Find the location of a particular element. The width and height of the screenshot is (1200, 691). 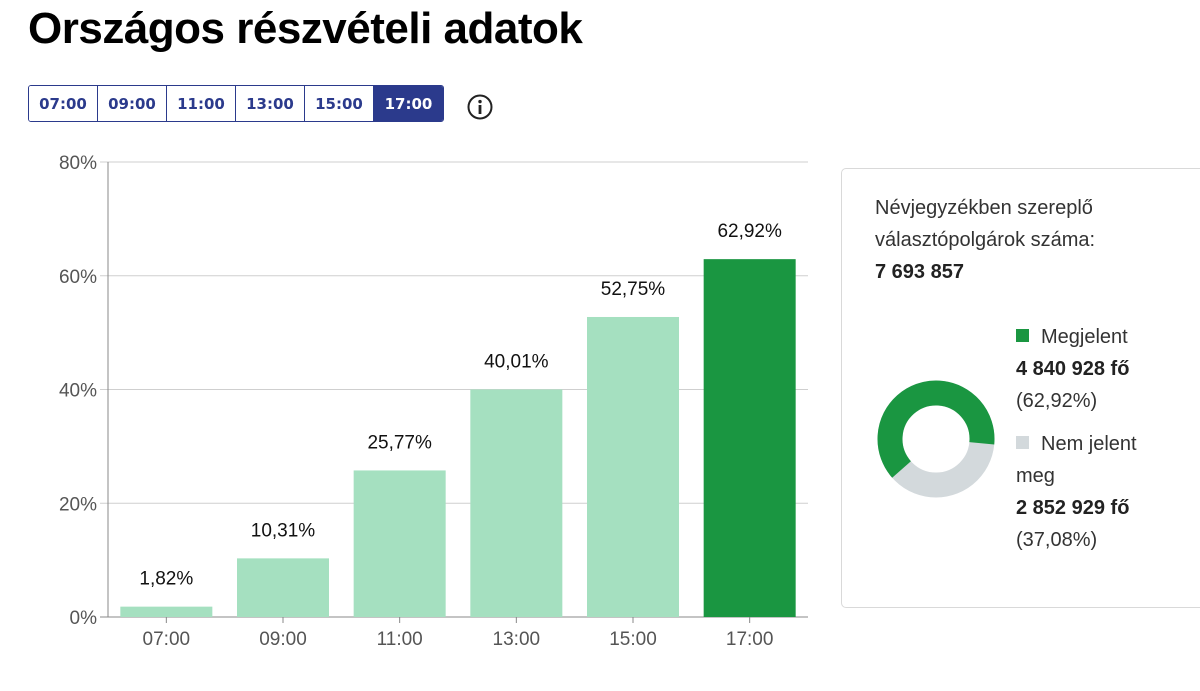

data-label: 40,01% is located at coordinates (516, 361).